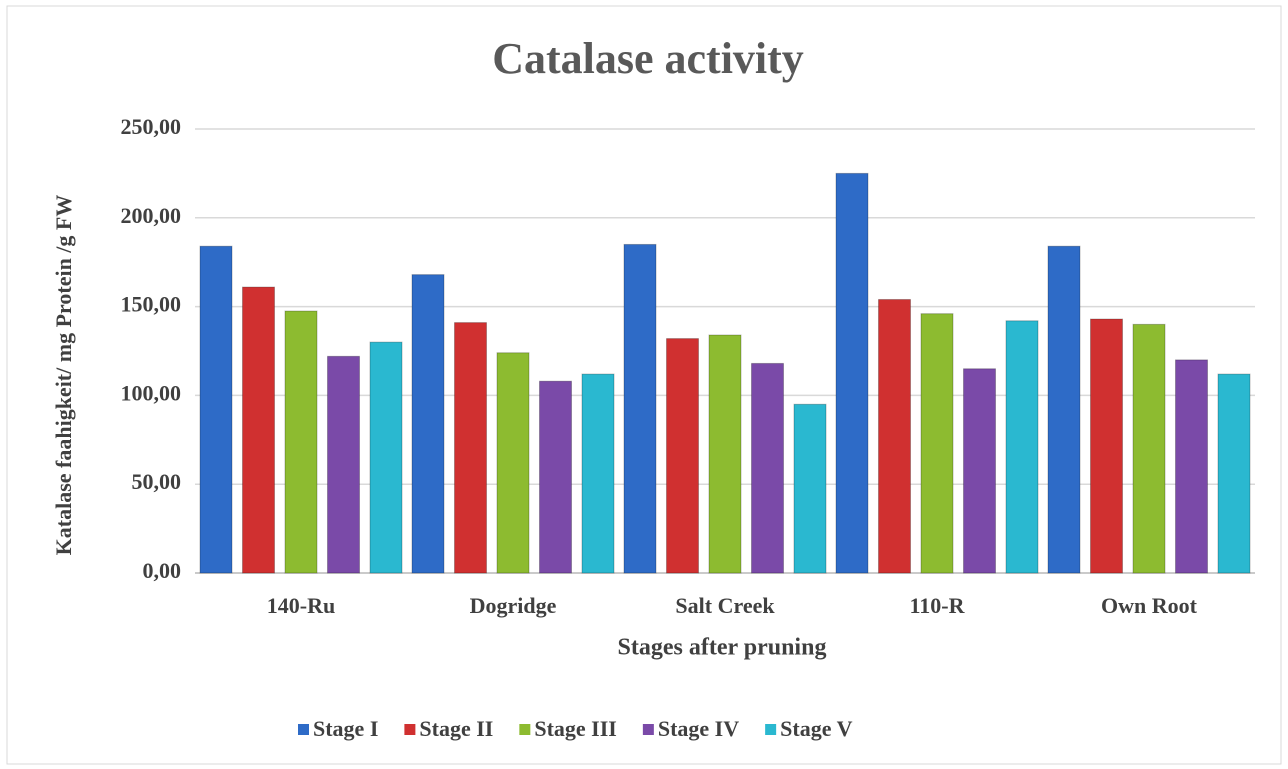 This screenshot has width=1288, height=769. Describe the element at coordinates (151, 126) in the screenshot. I see `y-tick-label: 250,00` at that location.